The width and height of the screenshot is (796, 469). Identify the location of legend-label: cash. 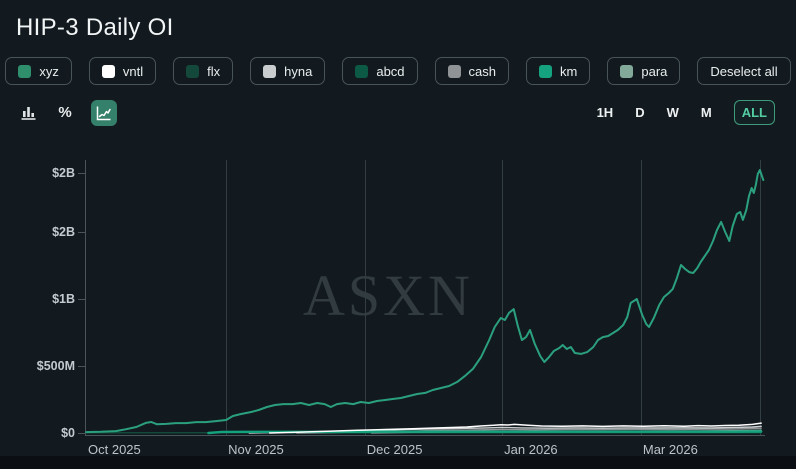
(482, 71).